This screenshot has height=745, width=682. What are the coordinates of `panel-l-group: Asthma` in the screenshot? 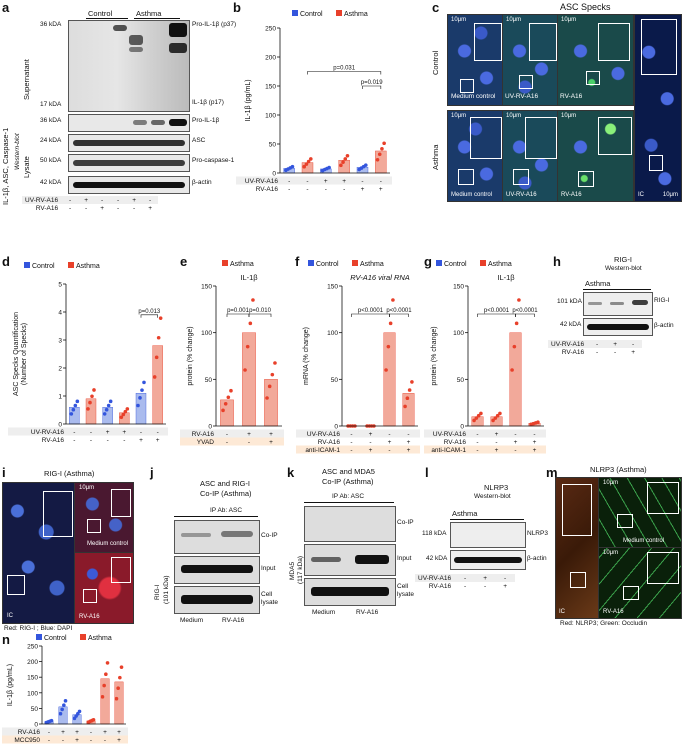 It's located at (465, 513).